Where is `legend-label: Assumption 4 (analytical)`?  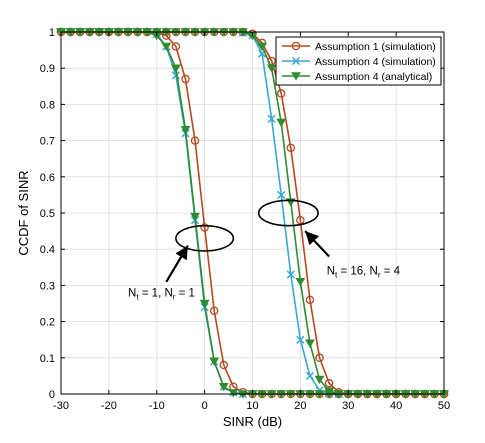 legend-label: Assumption 4 (analytical) is located at coordinates (373, 77).